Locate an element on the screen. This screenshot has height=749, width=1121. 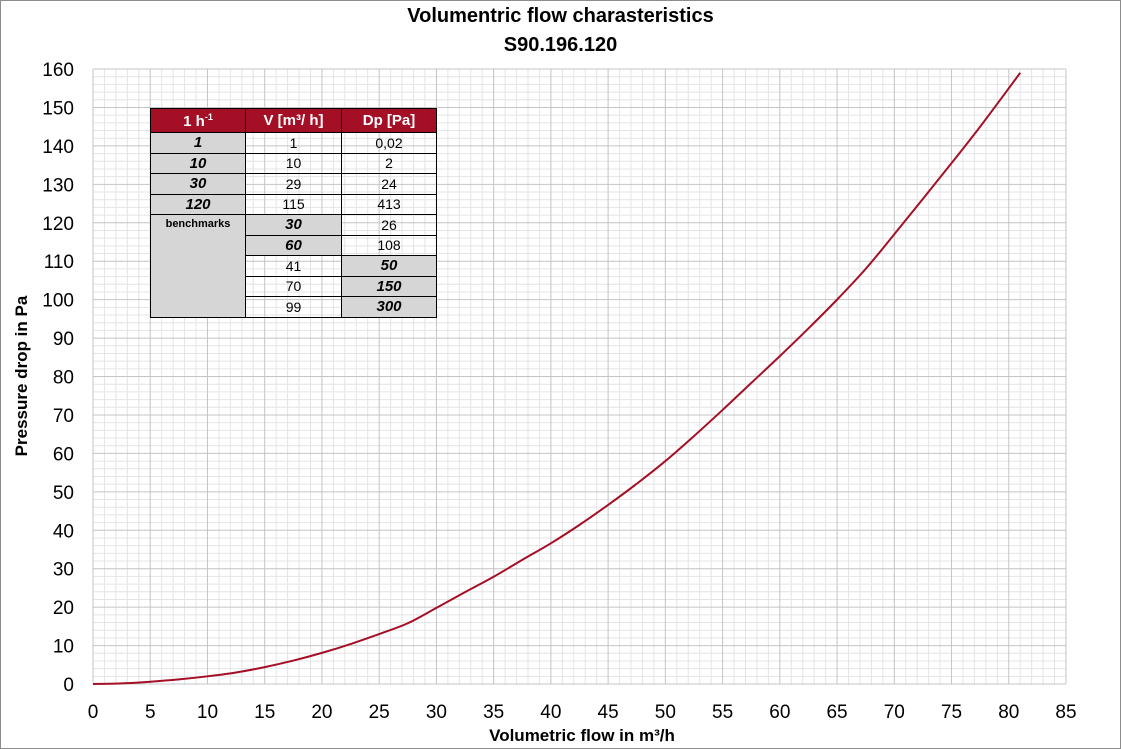
y-tick-label: 70 is located at coordinates (63, 416).